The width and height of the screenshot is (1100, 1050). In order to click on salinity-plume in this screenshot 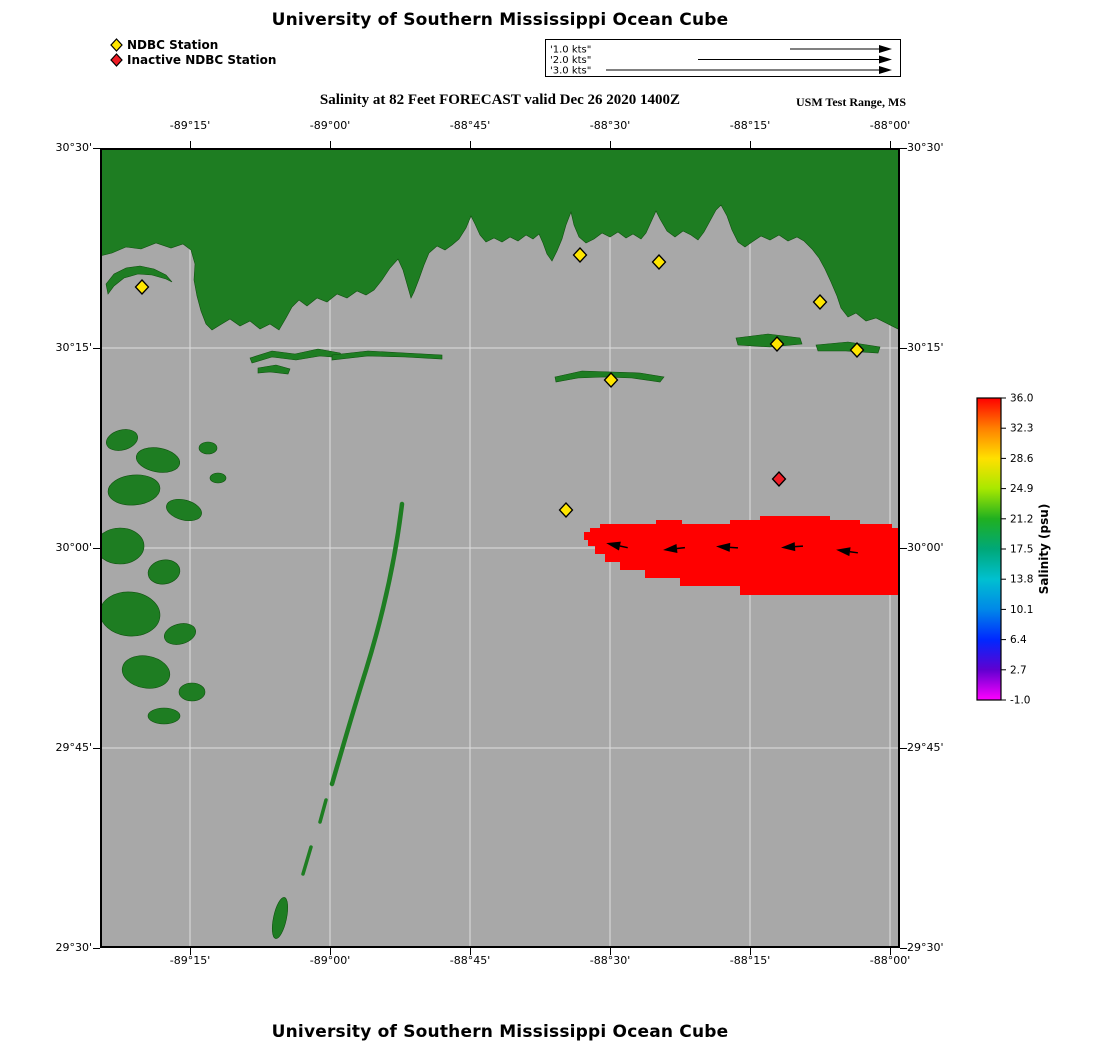, I will do `click(742, 555)`.